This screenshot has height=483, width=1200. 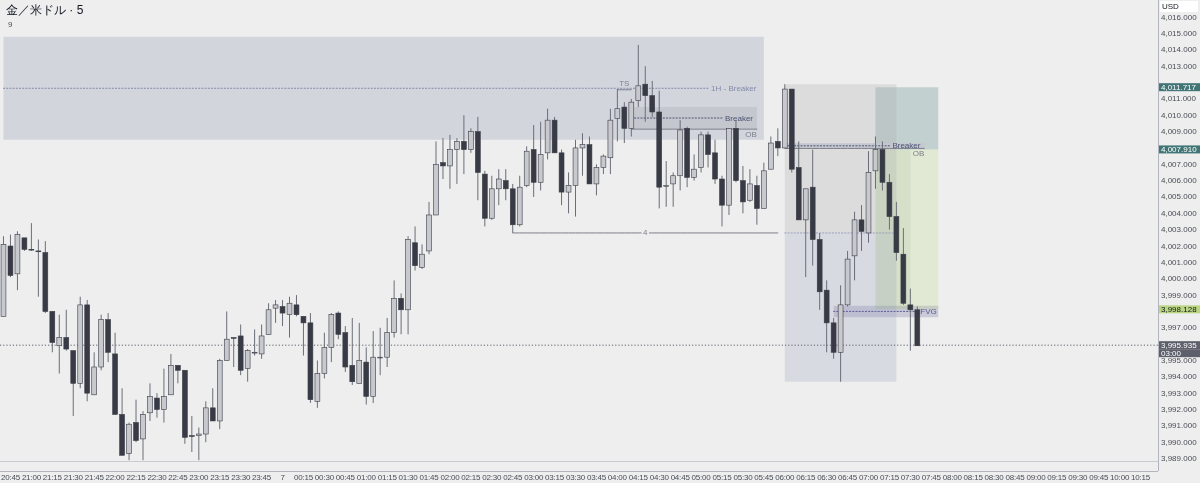 I want to click on x-tick-label: 23:45, so click(x=262, y=477).